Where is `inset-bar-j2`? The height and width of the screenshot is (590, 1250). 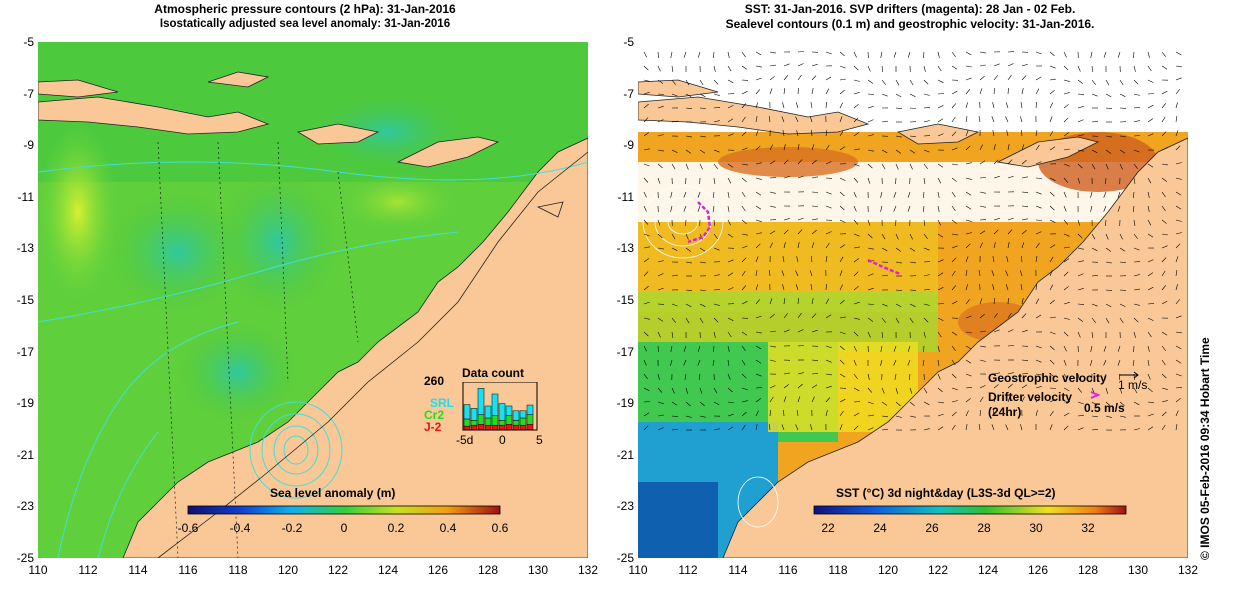
inset-bar-j2 is located at coordinates (481, 427).